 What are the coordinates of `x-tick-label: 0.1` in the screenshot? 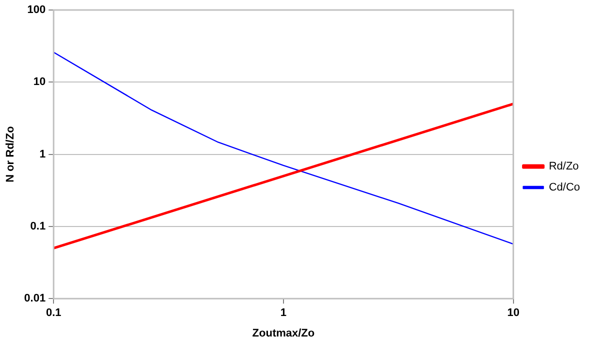 It's located at (54, 313).